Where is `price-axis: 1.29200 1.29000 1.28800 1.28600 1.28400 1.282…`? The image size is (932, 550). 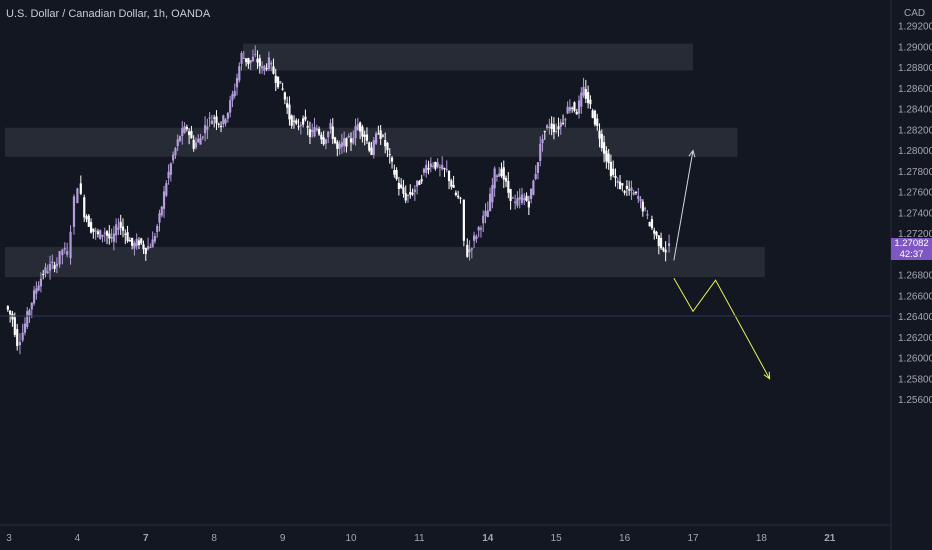
price-axis: 1.29200 1.29000 1.28800 1.28600 1.28400 1.282… is located at coordinates (915, 214).